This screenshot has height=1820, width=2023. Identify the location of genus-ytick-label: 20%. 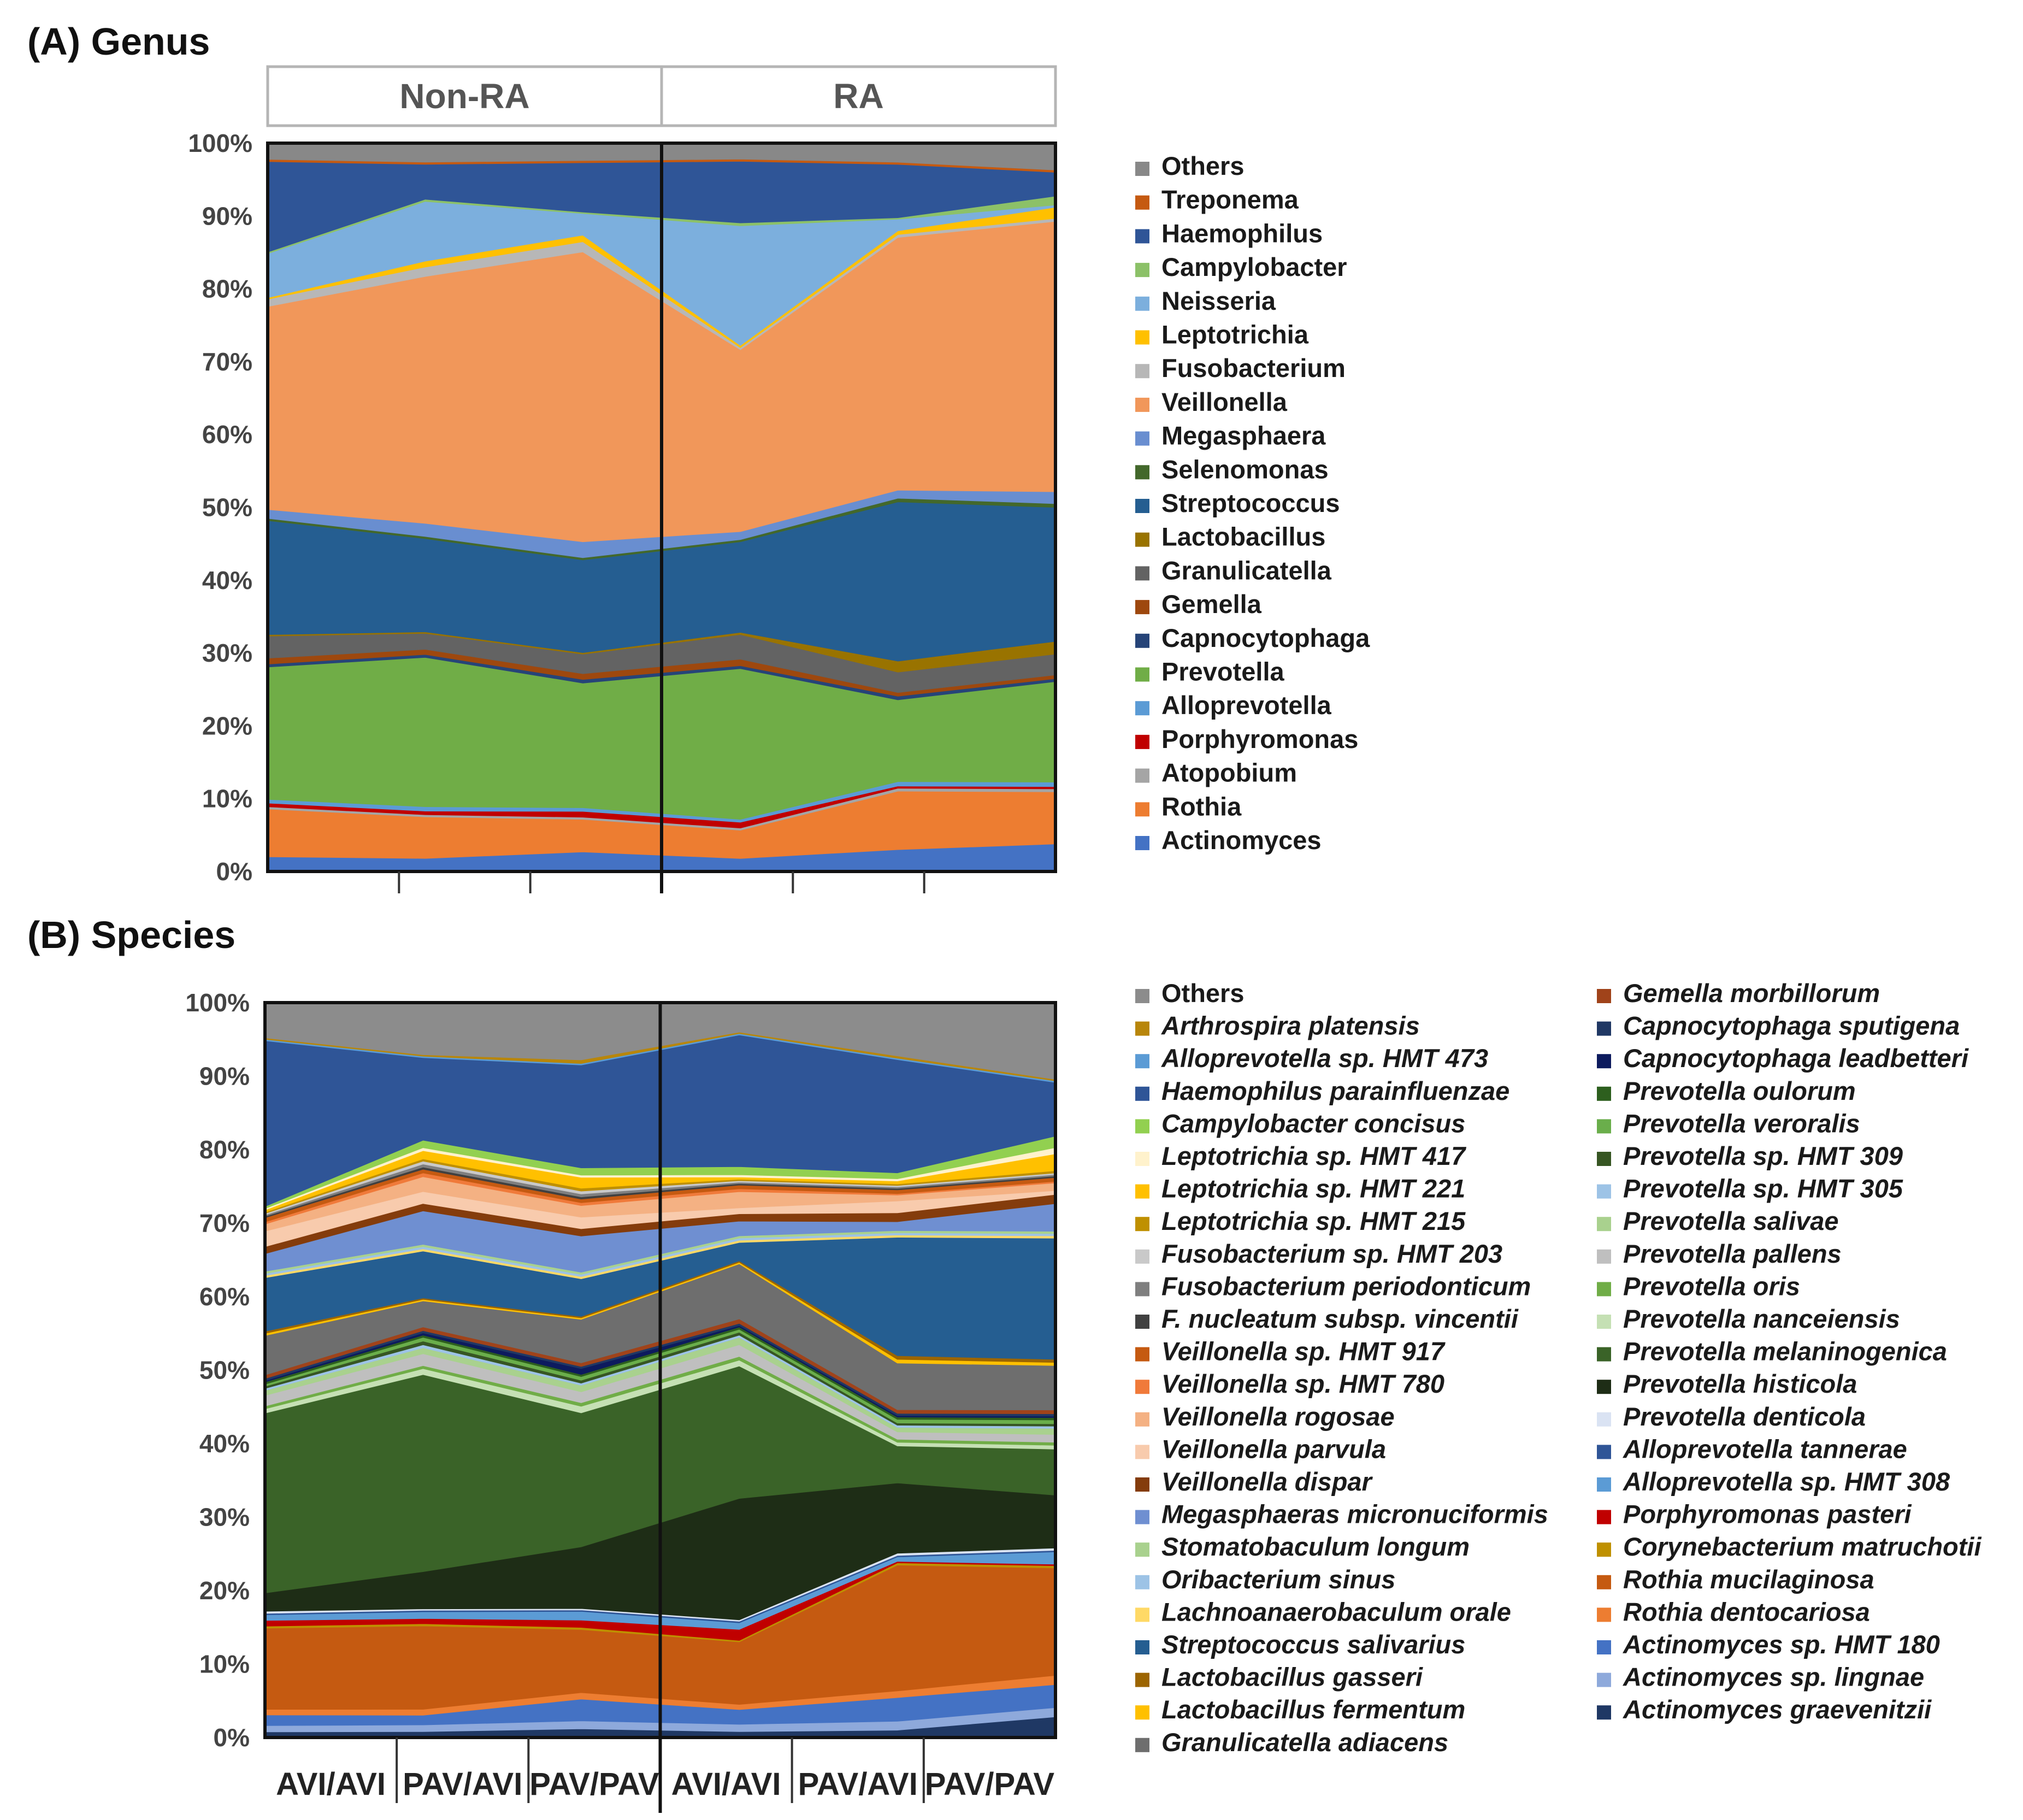
(227, 725).